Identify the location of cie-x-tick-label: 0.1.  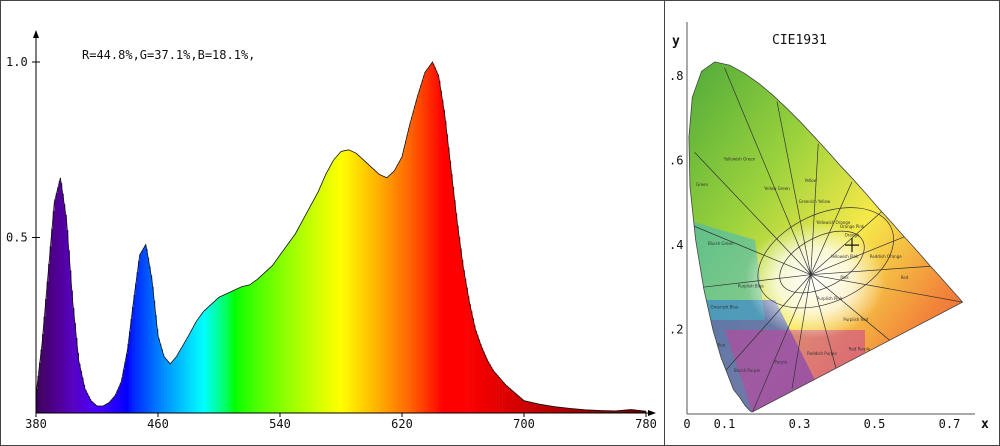
(725, 424).